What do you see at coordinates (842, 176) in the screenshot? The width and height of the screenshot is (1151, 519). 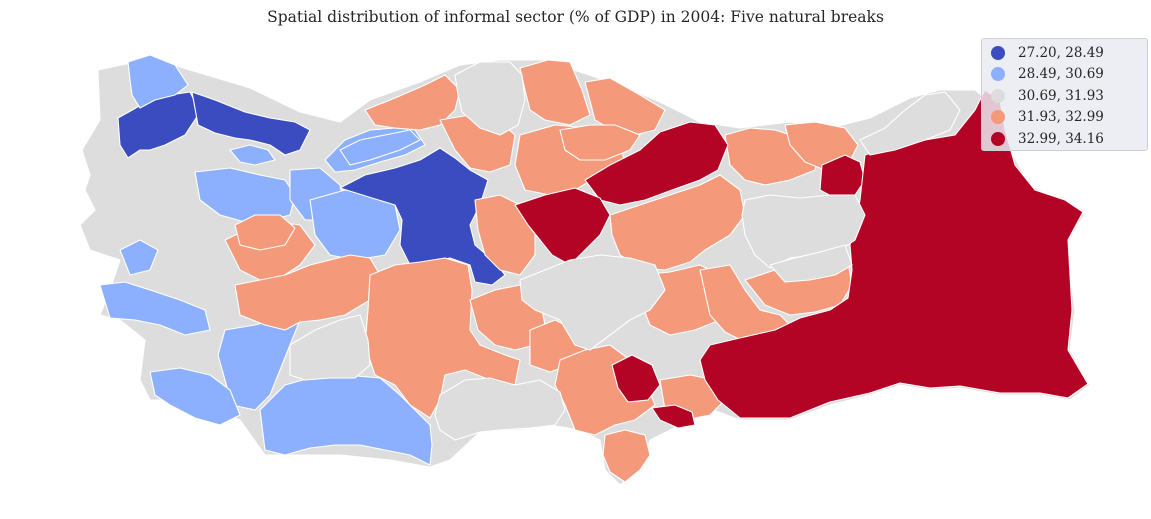 I see `province-bayburt` at bounding box center [842, 176].